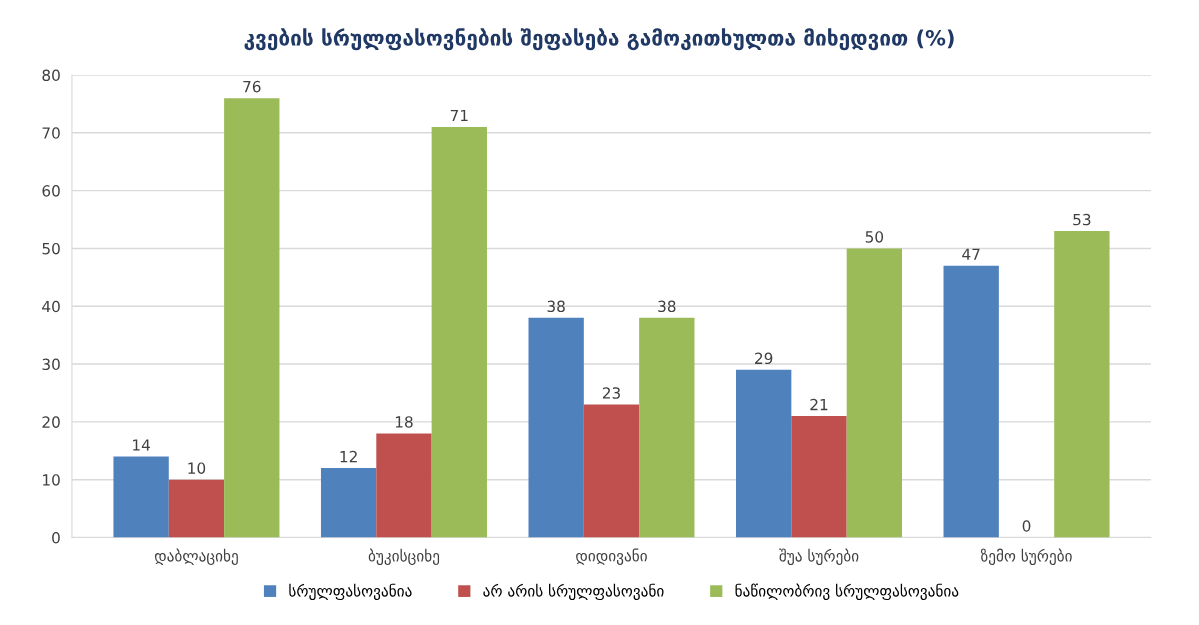  Describe the element at coordinates (404, 422) in the screenshot. I see `data-label: 18` at that location.